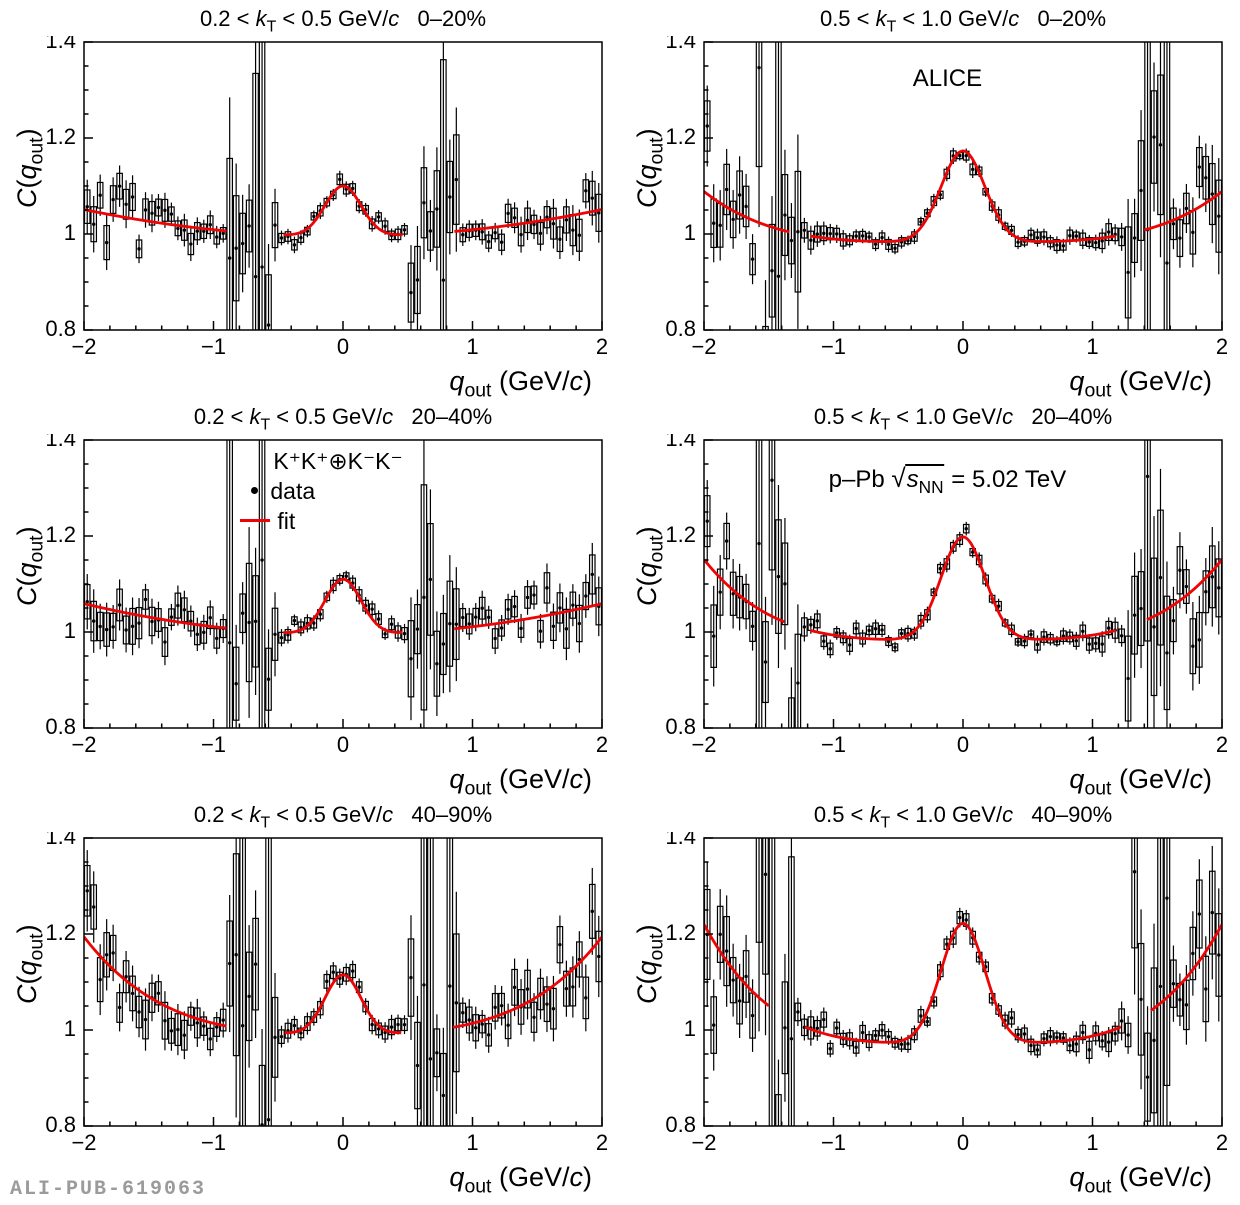  Describe the element at coordinates (320, 521) in the screenshot. I see `legend-fit-item: fit` at that location.